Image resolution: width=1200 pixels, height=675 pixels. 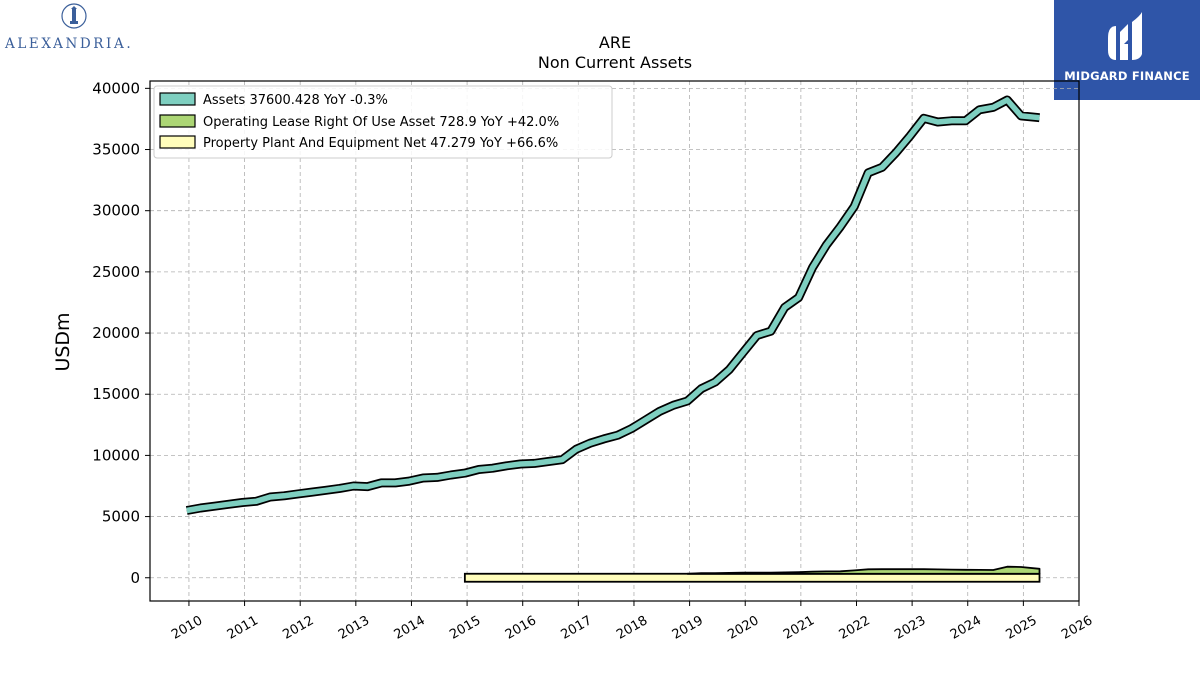 What do you see at coordinates (187, 628) in the screenshot?
I see `x-tick-label: 2010` at bounding box center [187, 628].